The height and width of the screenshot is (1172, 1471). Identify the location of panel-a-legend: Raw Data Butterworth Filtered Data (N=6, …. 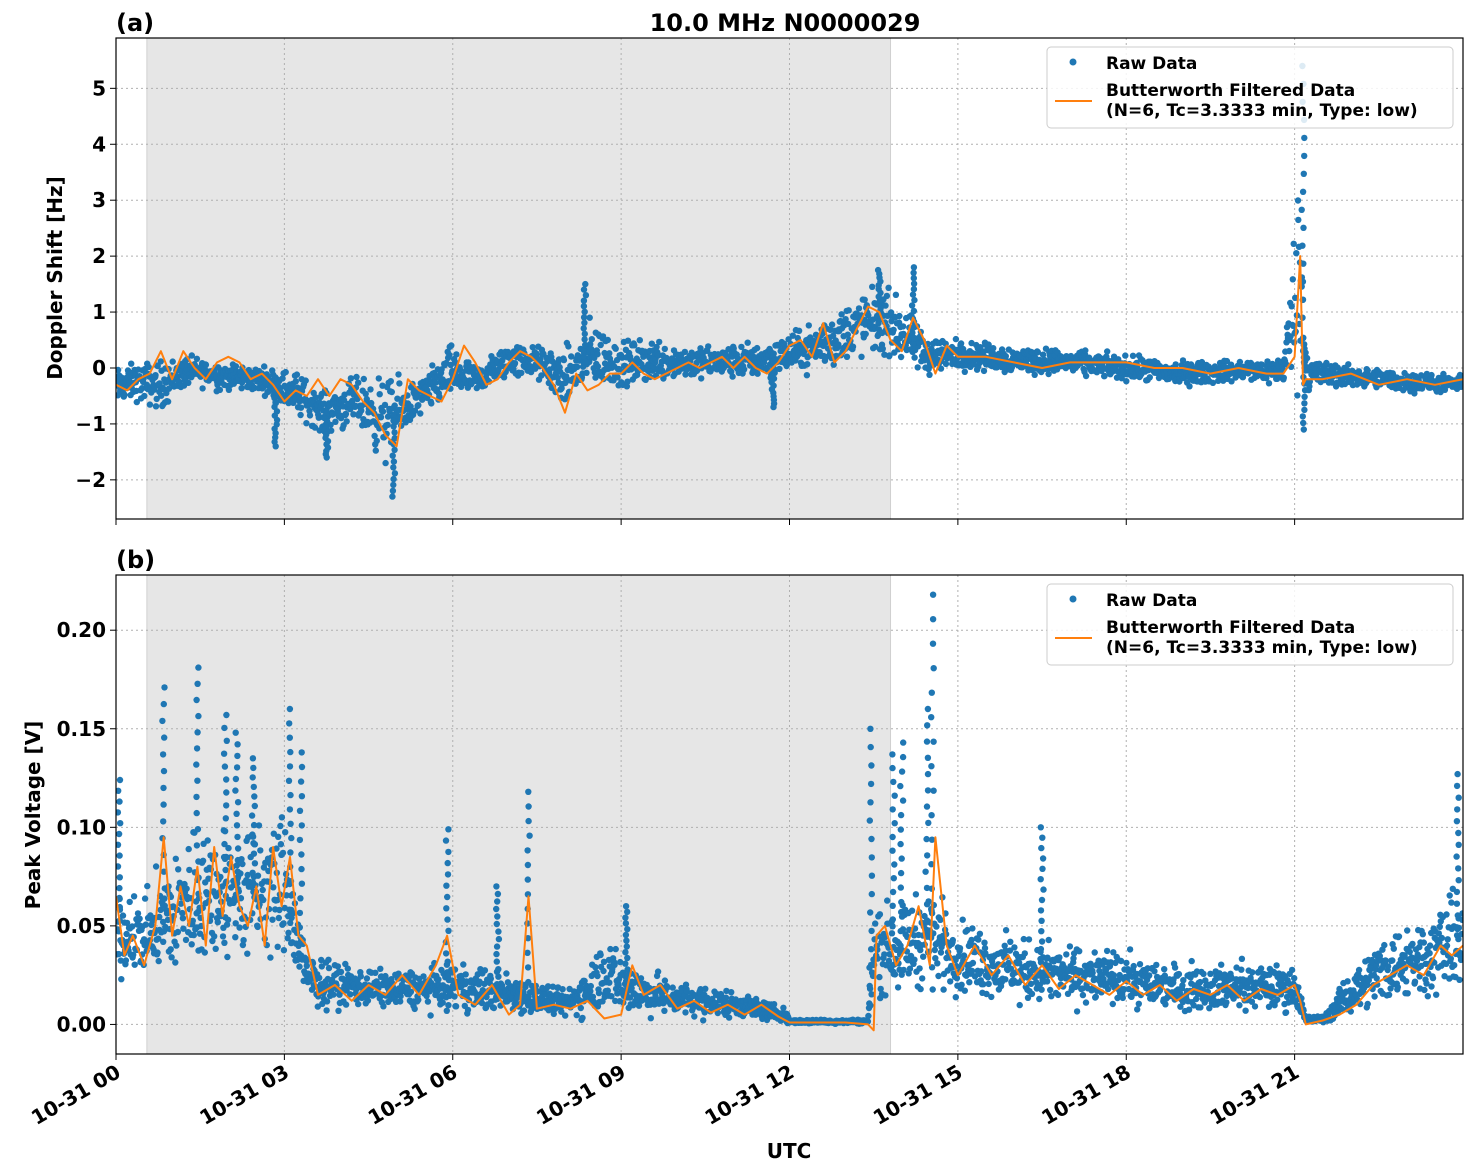
(1250, 87).